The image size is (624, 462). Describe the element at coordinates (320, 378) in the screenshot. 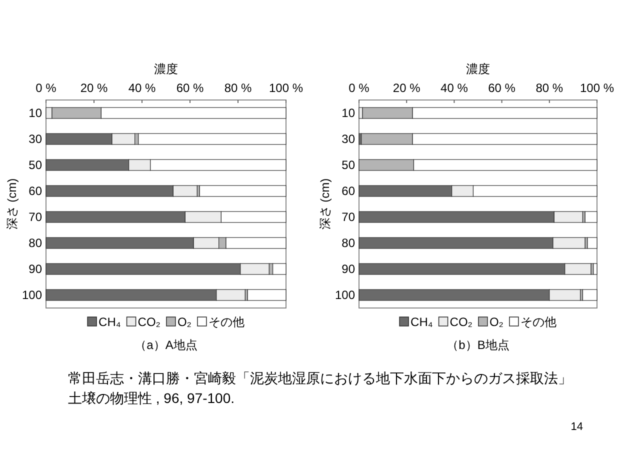

I see `text: 常田岳志・溝口勝・宮崎毅「泥炭地湿原における地下水面下からのガス採取法」` at that location.